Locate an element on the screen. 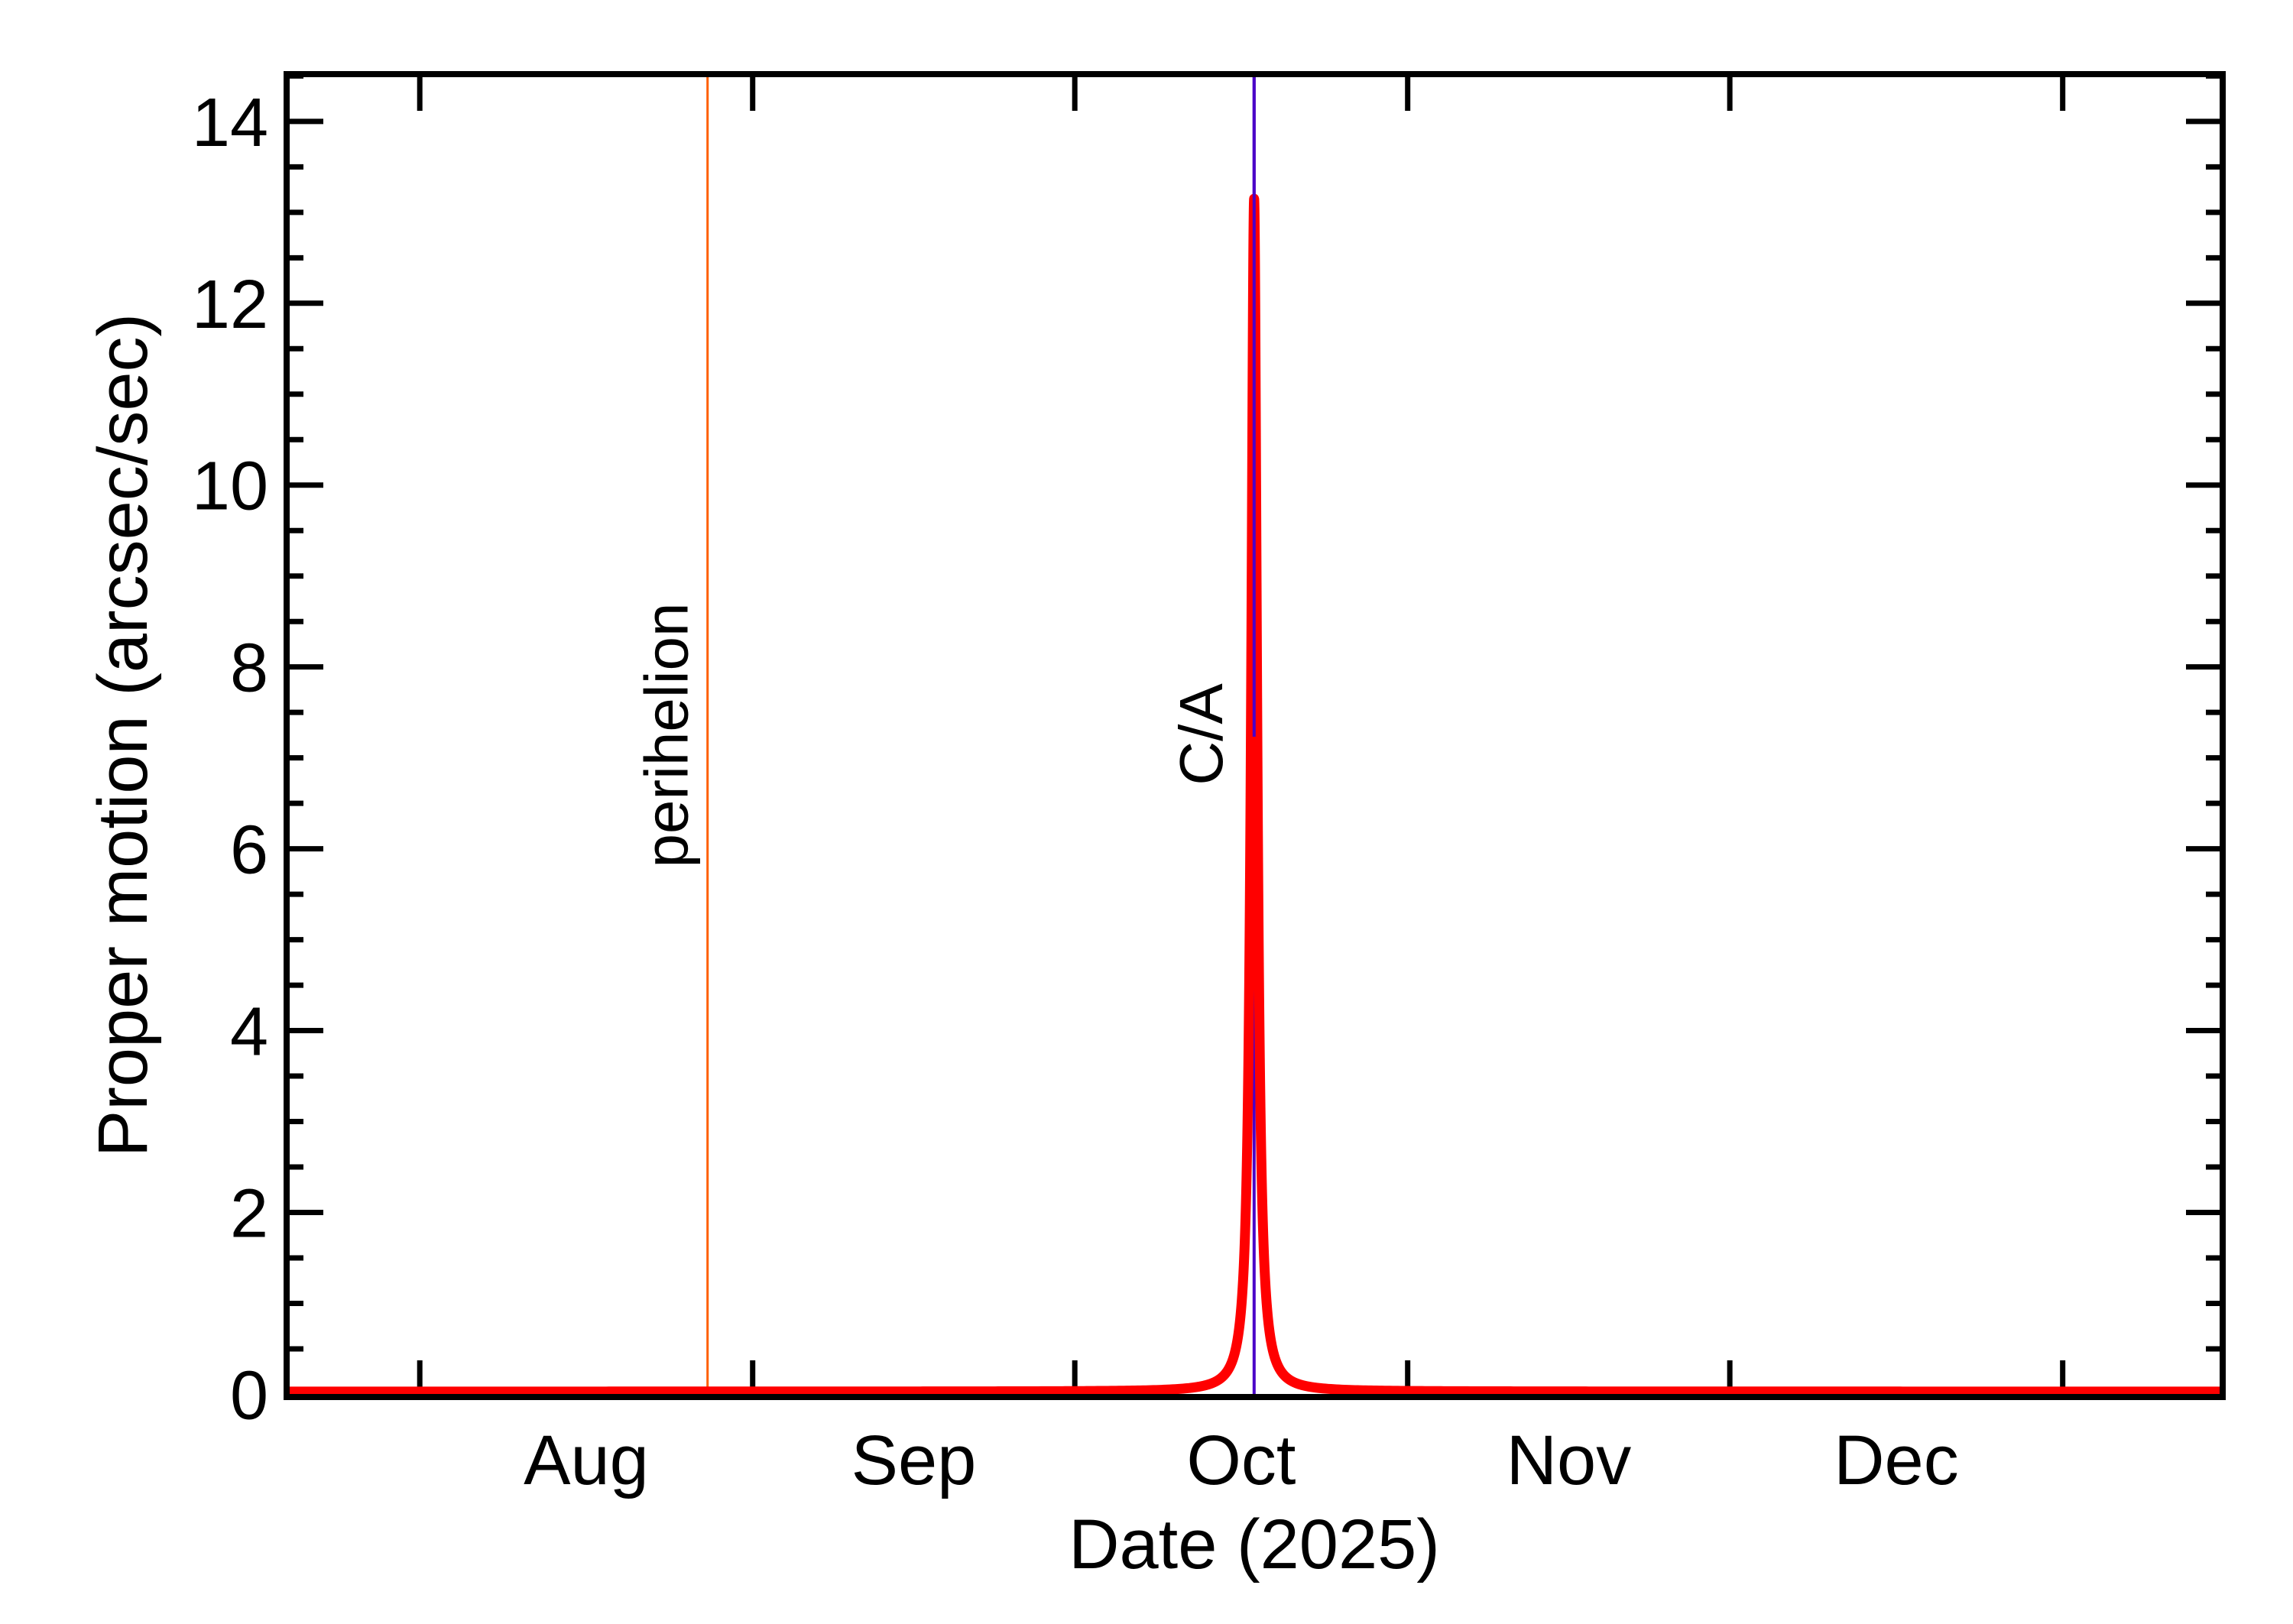 The height and width of the screenshot is (1624, 2293). y-tick-label: 12 is located at coordinates (230, 305).